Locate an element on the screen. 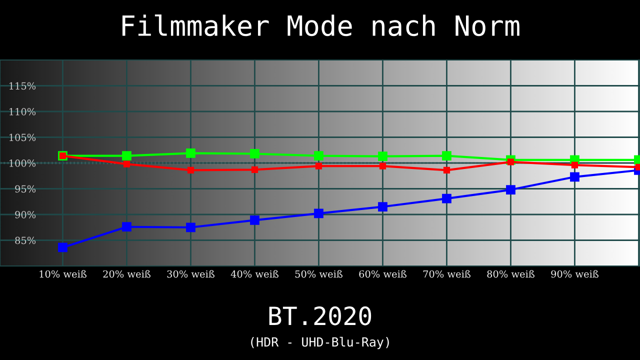 This screenshot has width=640, height=360. y-tick-label: 85% is located at coordinates (25, 240).